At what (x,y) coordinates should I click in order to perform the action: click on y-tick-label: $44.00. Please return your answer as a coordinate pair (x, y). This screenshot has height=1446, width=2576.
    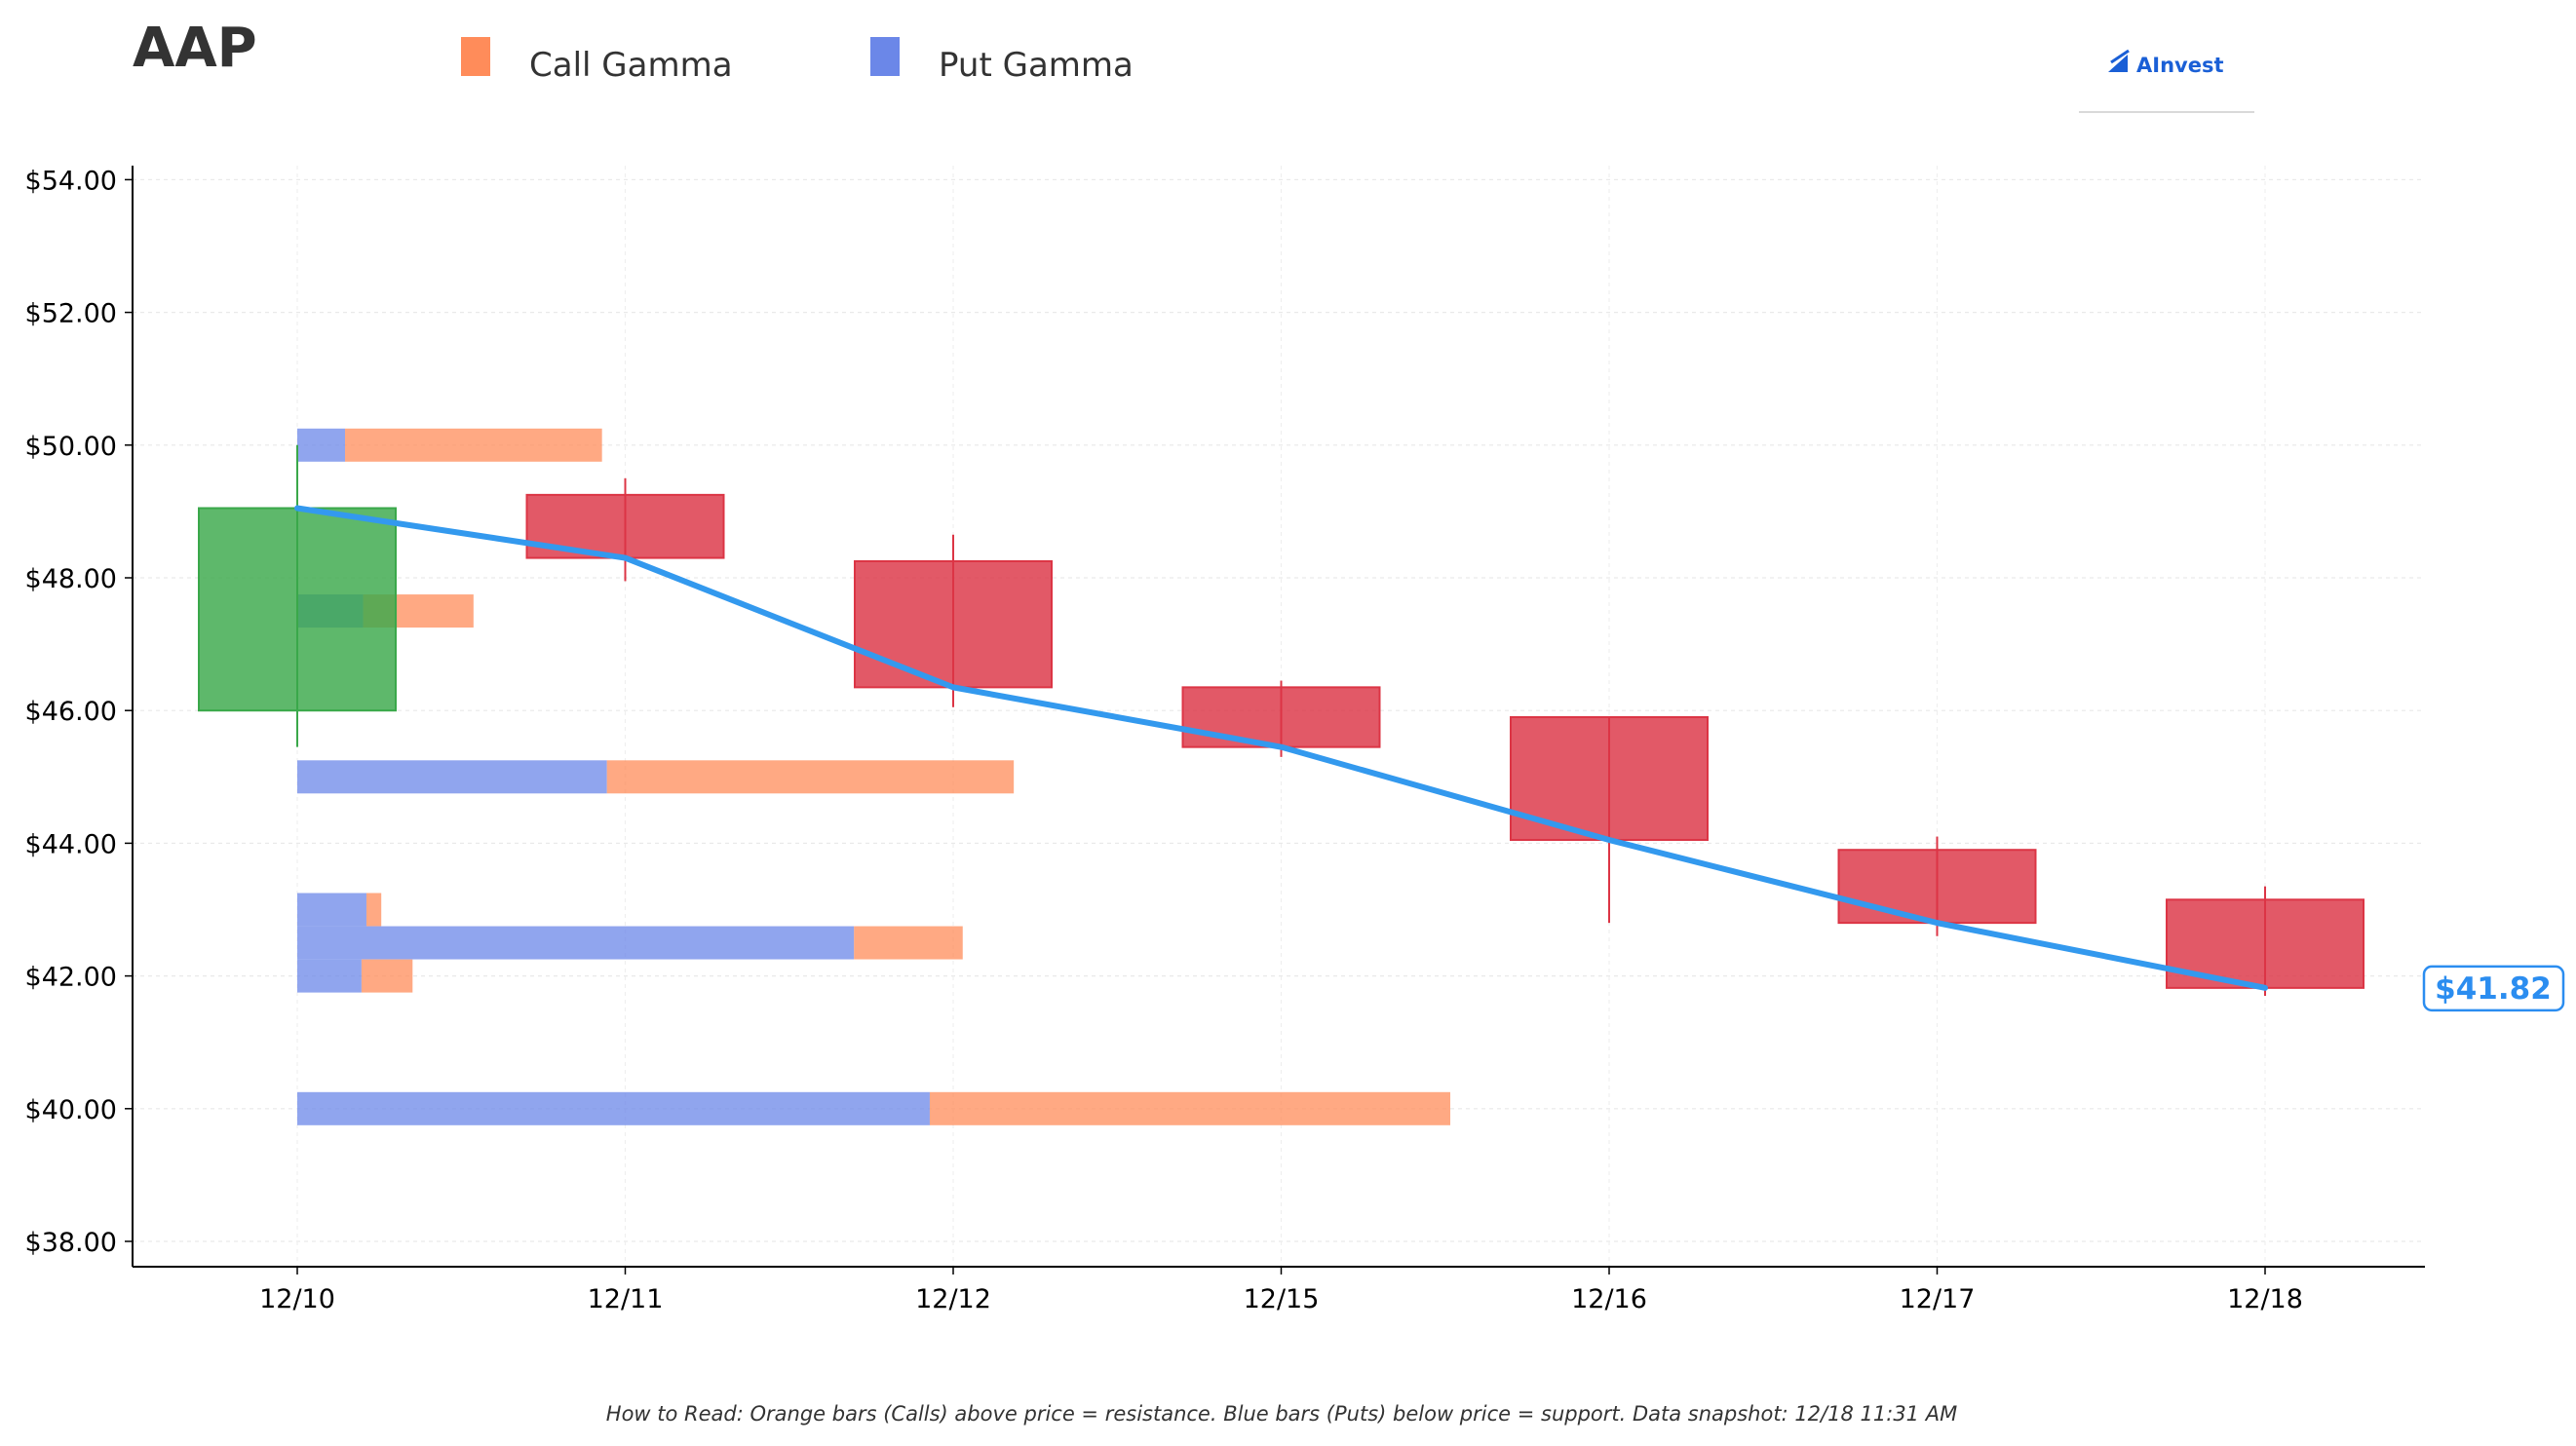
    Looking at the image, I should click on (71, 844).